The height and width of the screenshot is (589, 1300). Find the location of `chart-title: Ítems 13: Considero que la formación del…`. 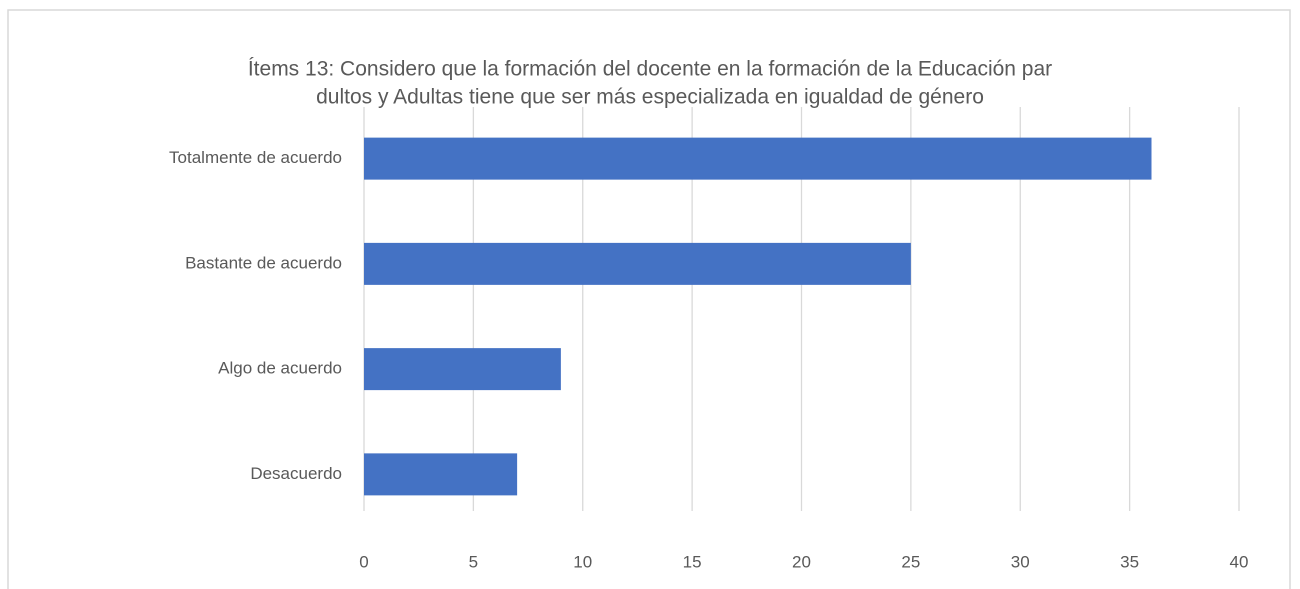

chart-title: Ítems 13: Considero que la formación del… is located at coordinates (650, 69).